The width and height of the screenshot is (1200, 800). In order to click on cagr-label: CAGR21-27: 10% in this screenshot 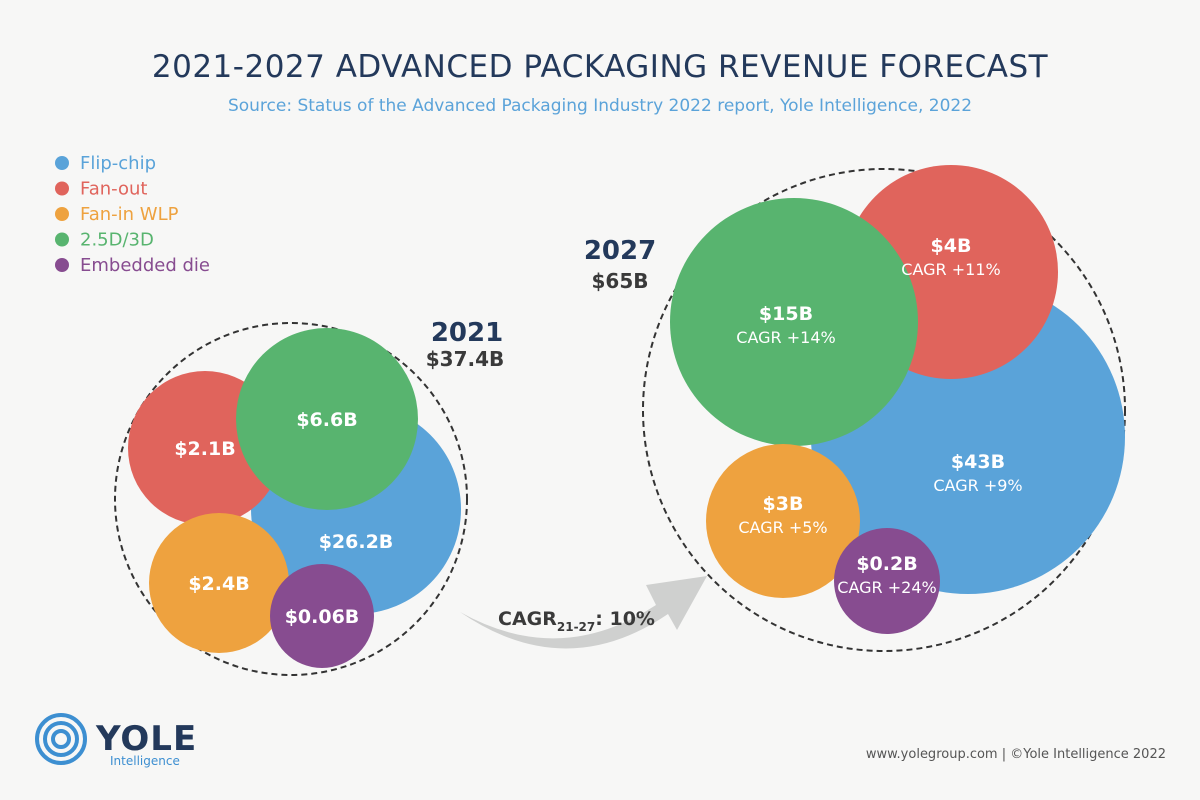, I will do `click(576, 621)`.